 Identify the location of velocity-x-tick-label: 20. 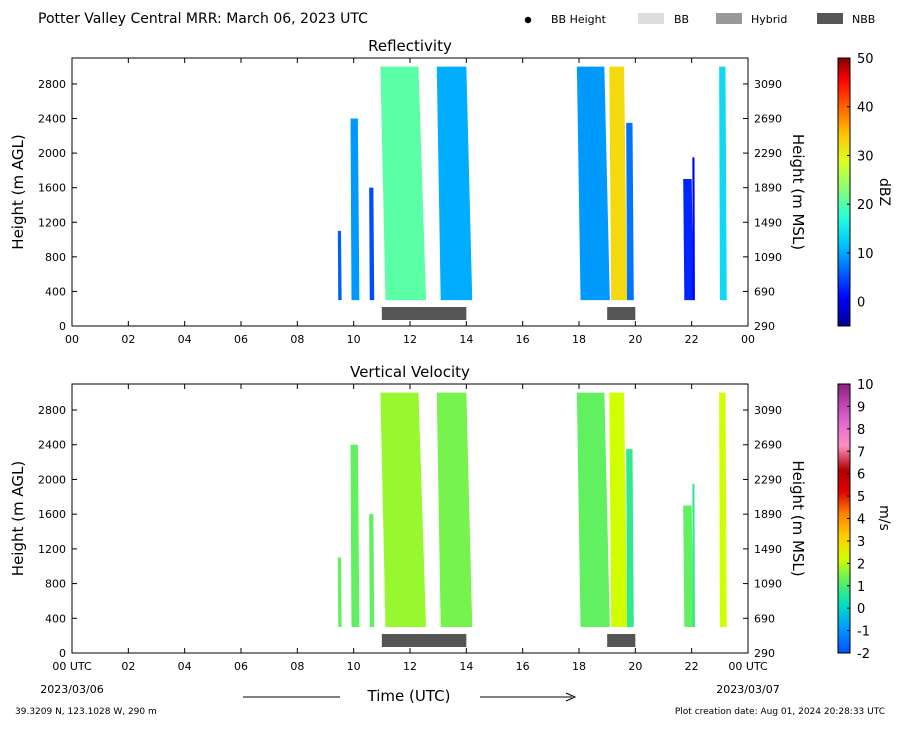
(635, 666).